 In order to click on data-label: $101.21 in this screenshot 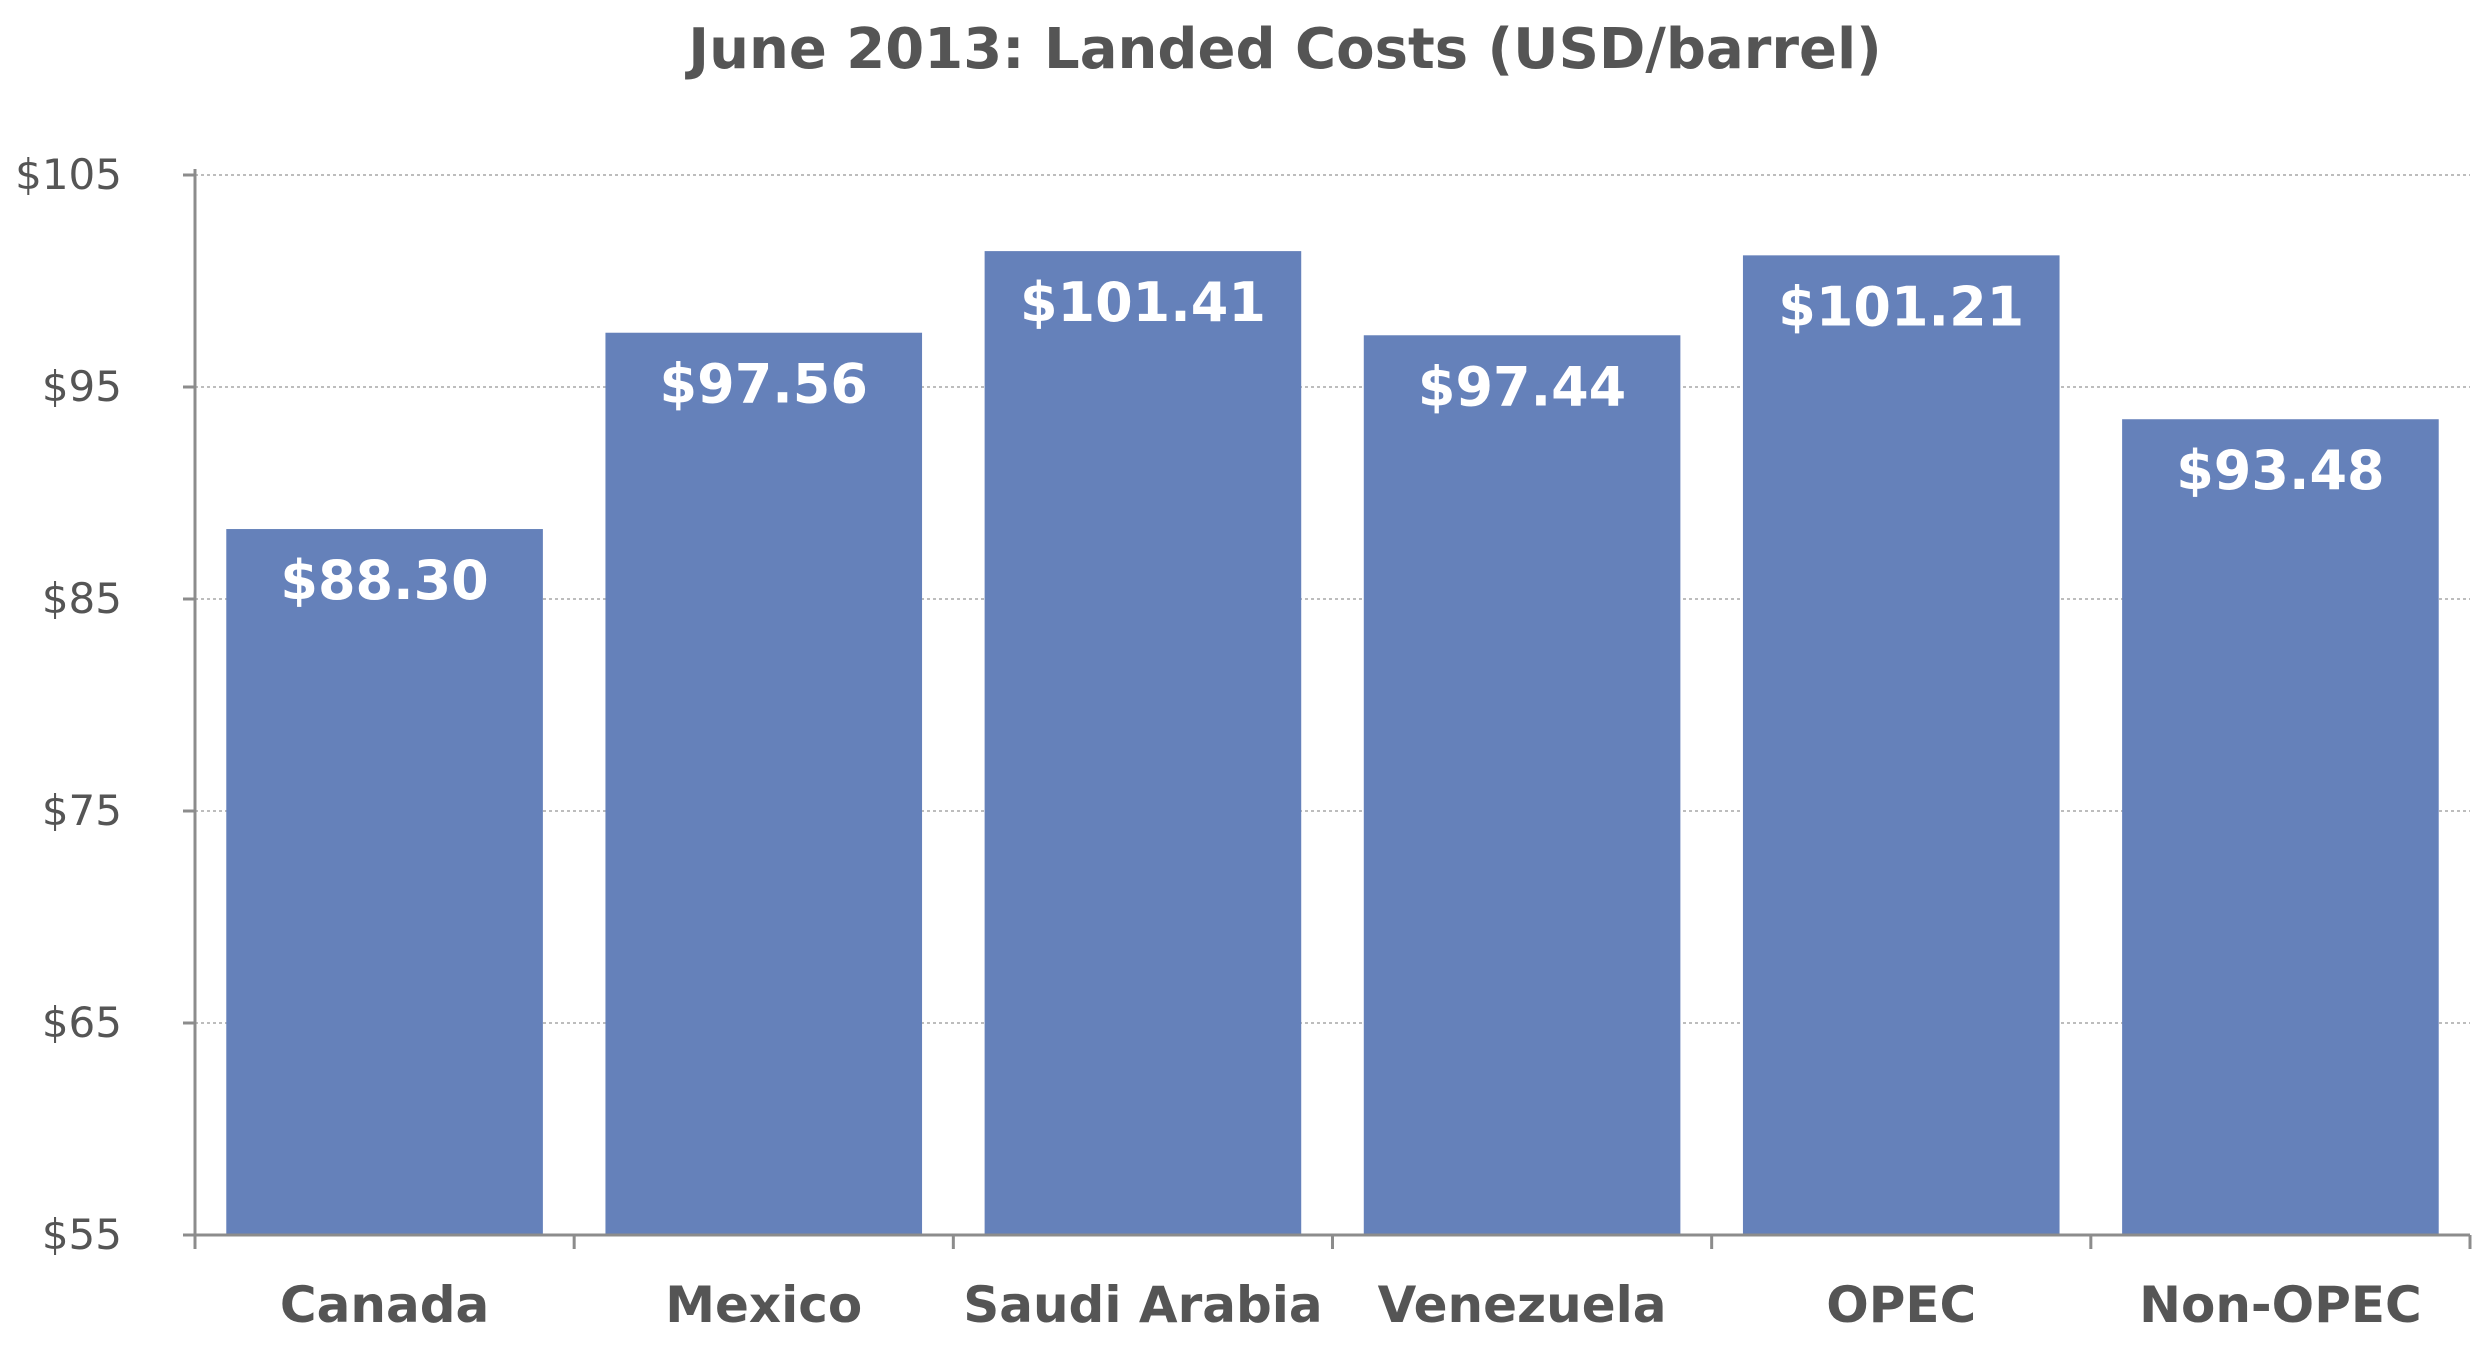, I will do `click(1901, 306)`.